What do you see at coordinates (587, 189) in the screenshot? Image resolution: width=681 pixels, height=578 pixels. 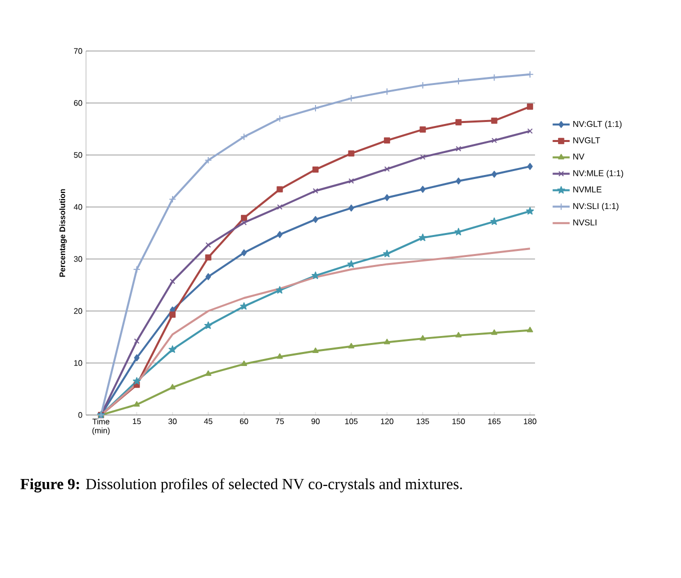 I see `legend-label: NVMLE` at bounding box center [587, 189].